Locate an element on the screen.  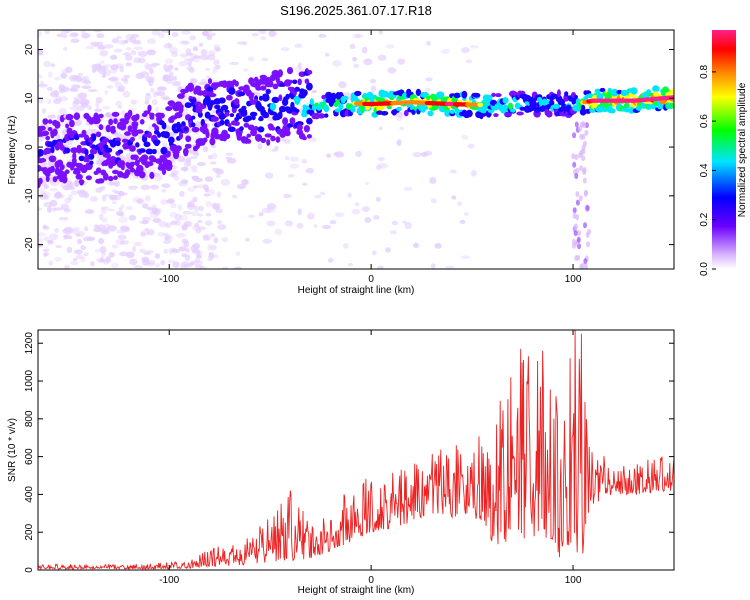
figure-title: S196.2025.361.07.17.R18 is located at coordinates (356, 10).